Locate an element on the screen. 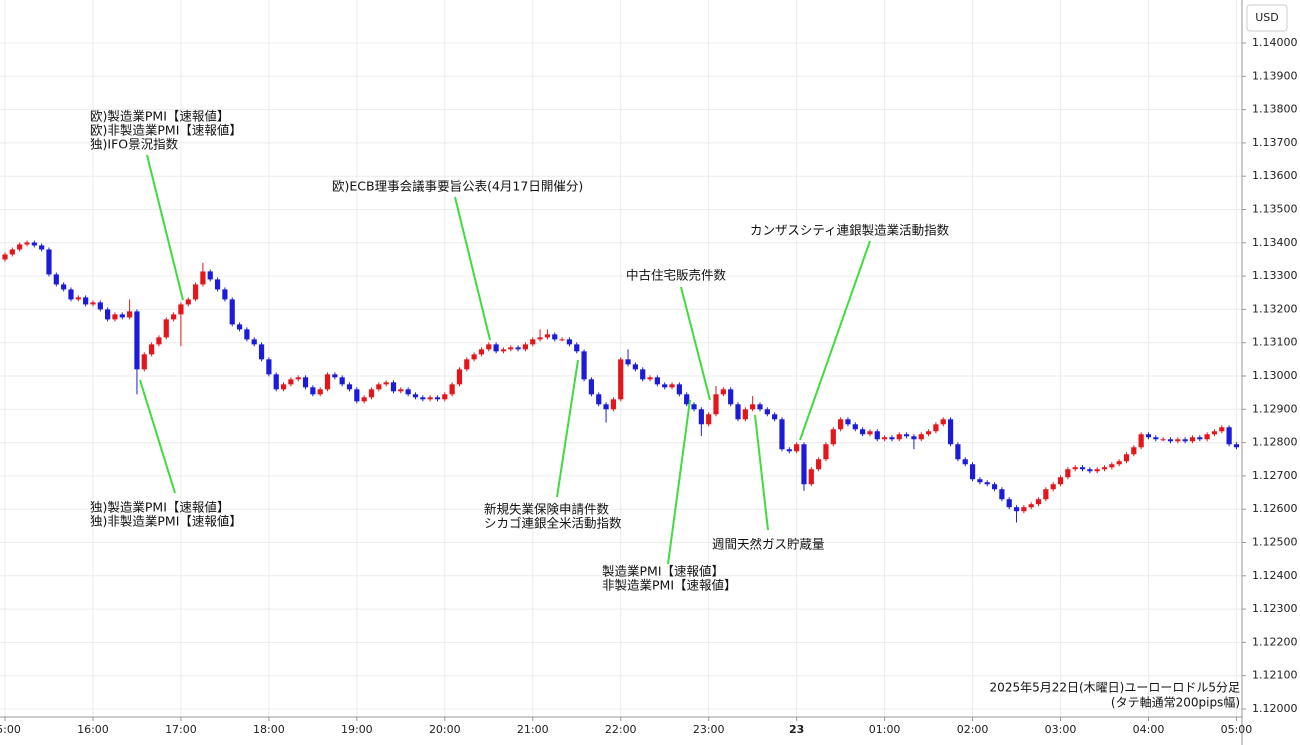 The height and width of the screenshot is (745, 1300). y-tick-label: 1.13200 is located at coordinates (1275, 308).